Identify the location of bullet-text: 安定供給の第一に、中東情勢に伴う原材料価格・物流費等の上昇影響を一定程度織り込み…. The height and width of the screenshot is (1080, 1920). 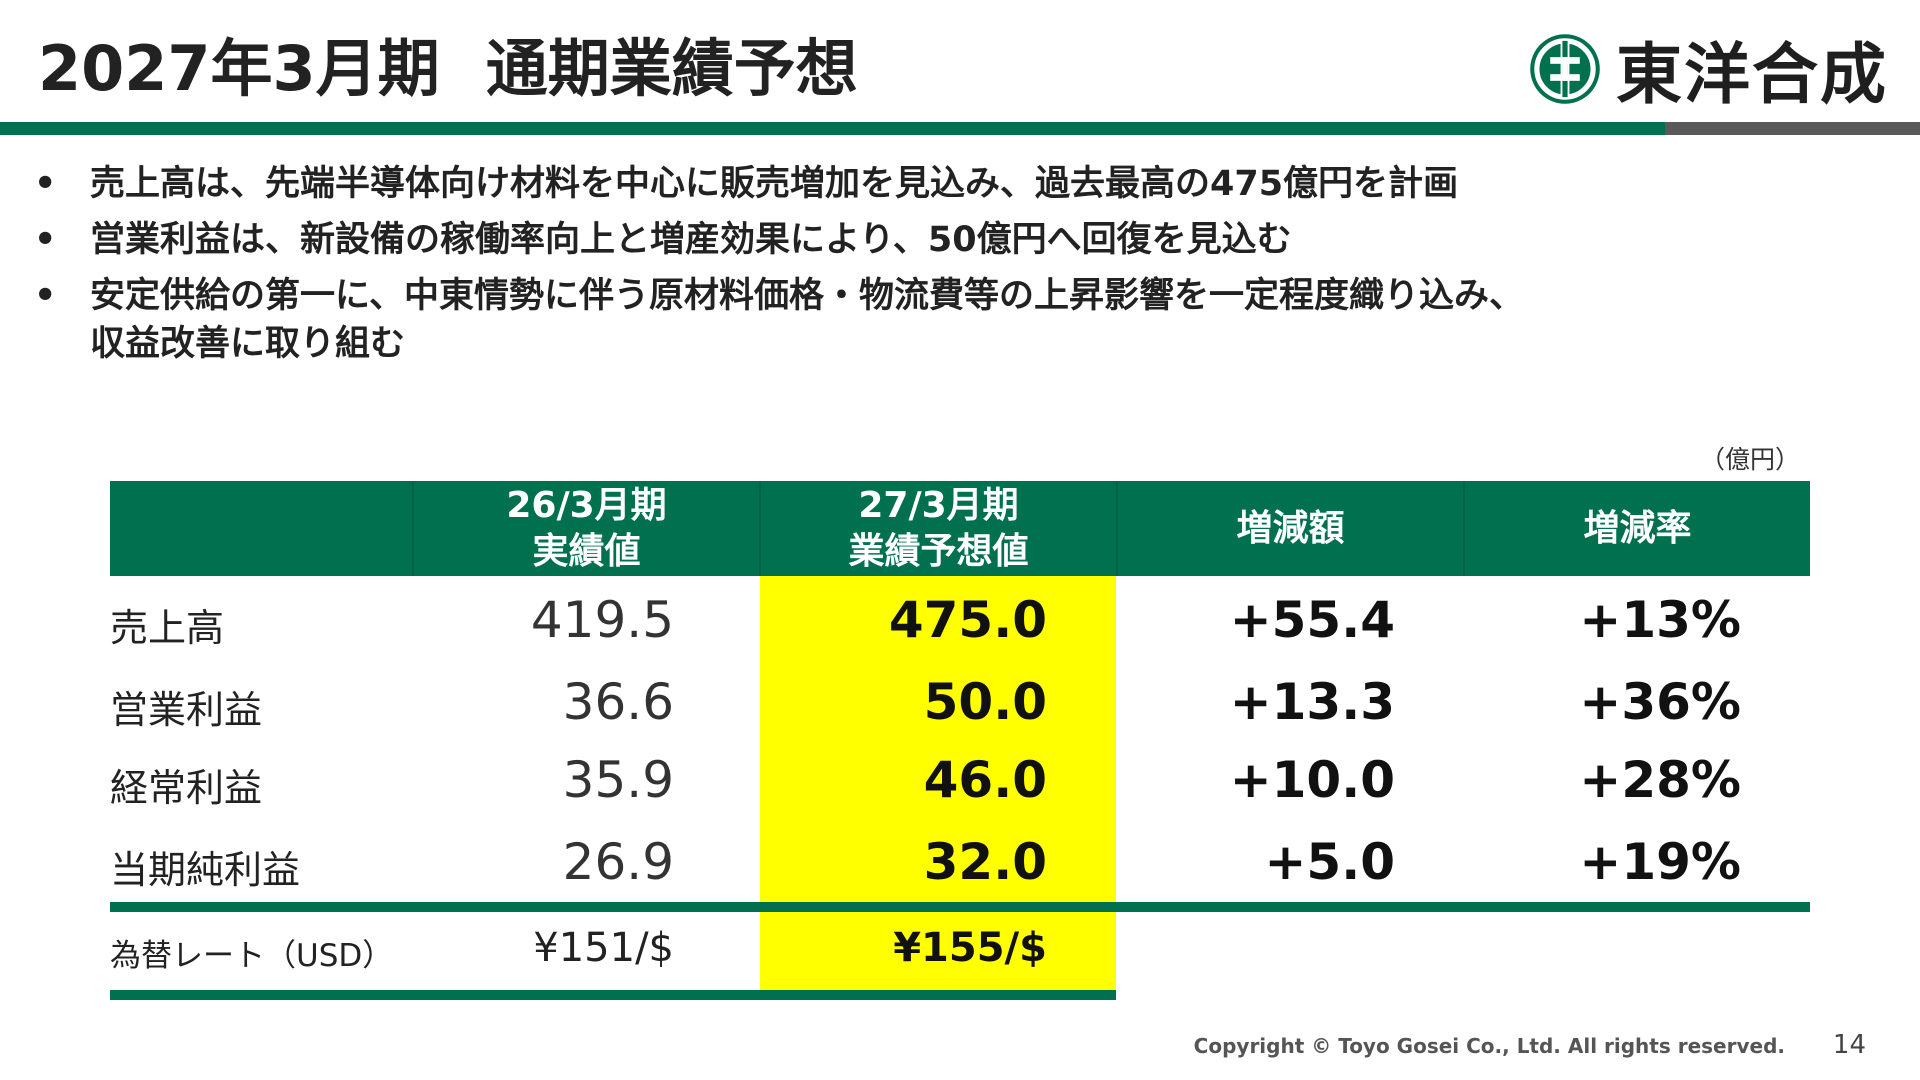
(807, 296).